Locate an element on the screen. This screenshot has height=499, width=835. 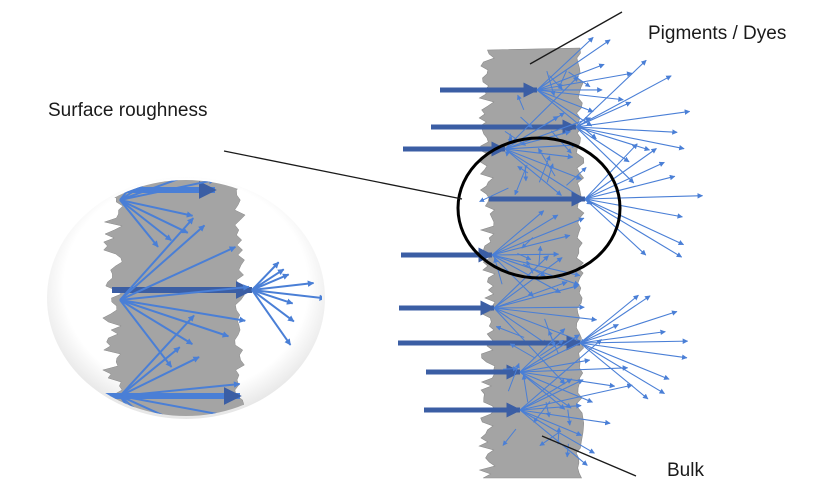
surface-roughness-label: Surface roughness is located at coordinates (128, 110).